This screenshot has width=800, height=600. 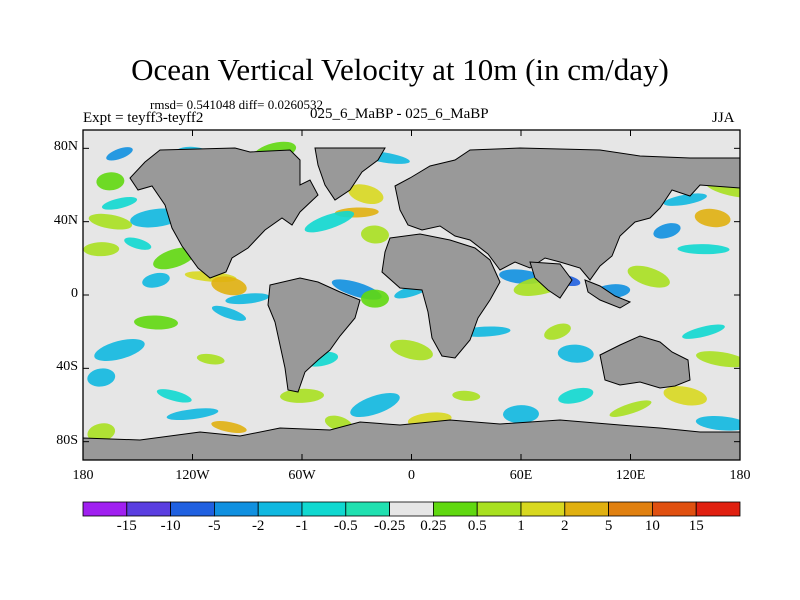 I want to click on colorbar-label: -0.25, so click(x=389, y=526).